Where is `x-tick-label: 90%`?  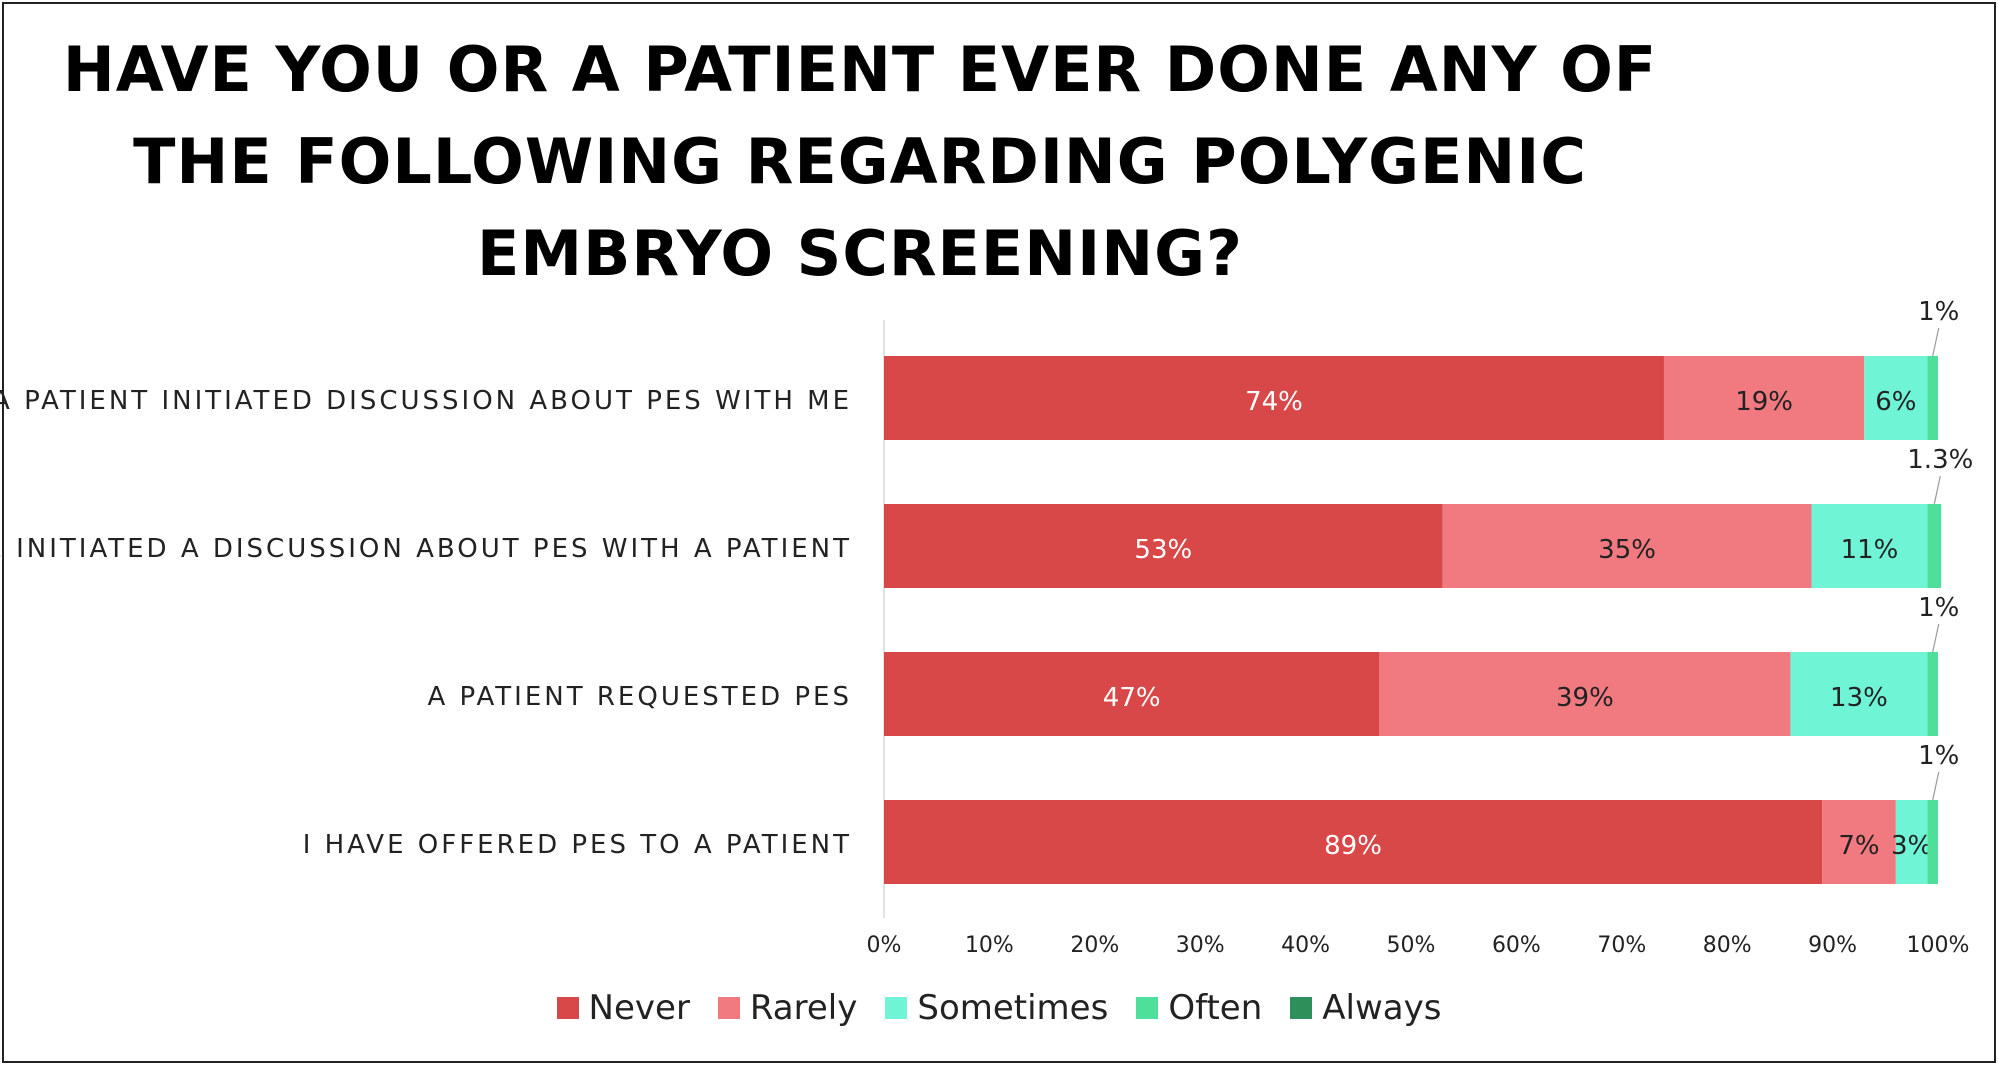
x-tick-label: 90% is located at coordinates (1832, 945).